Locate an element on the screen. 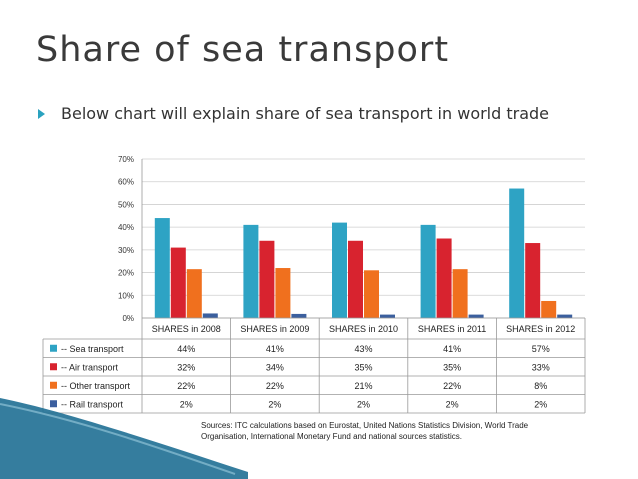  legend-label: -- Sea transport is located at coordinates (92, 349).